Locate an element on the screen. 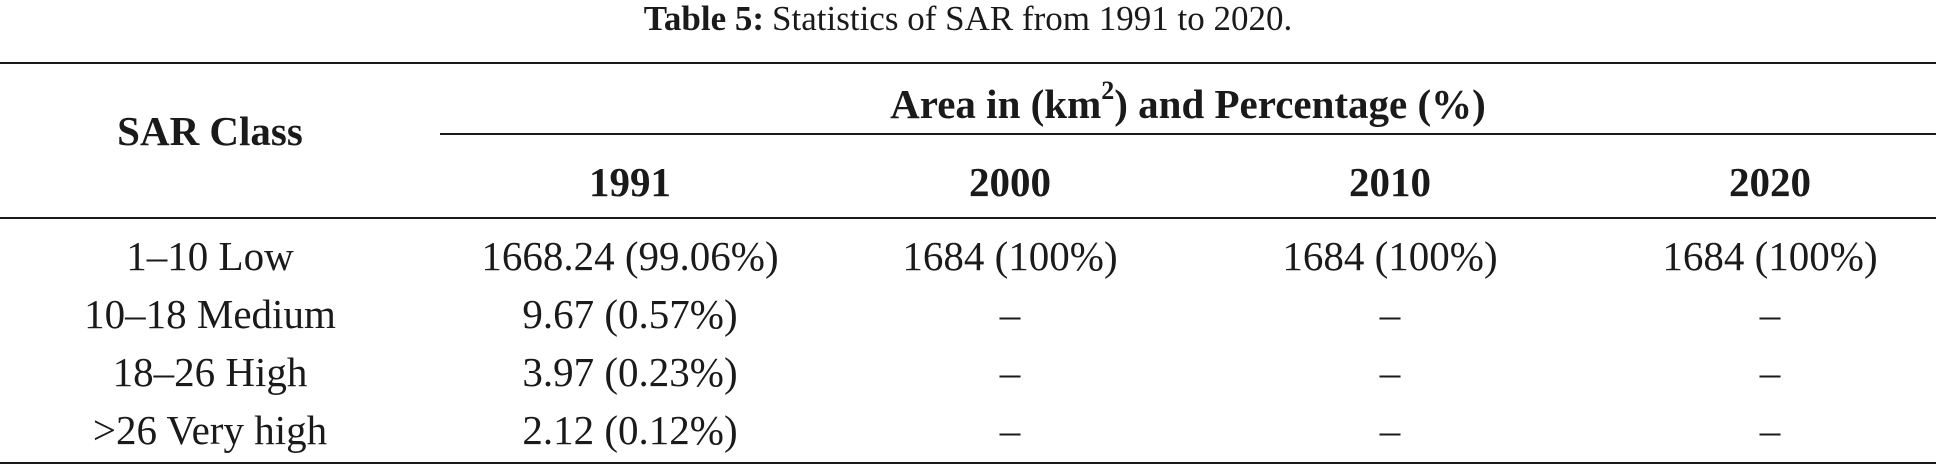 The image size is (1936, 466). column-header-1991: 1991 is located at coordinates (630, 182).